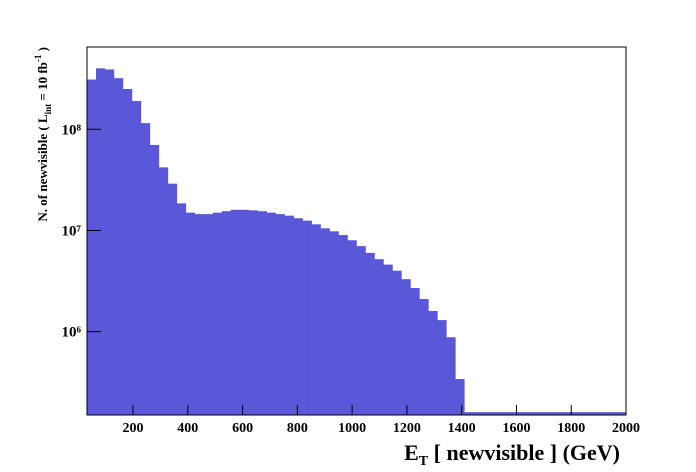 This screenshot has width=696, height=472. Describe the element at coordinates (626, 428) in the screenshot. I see `x-tick-label: 2000` at that location.